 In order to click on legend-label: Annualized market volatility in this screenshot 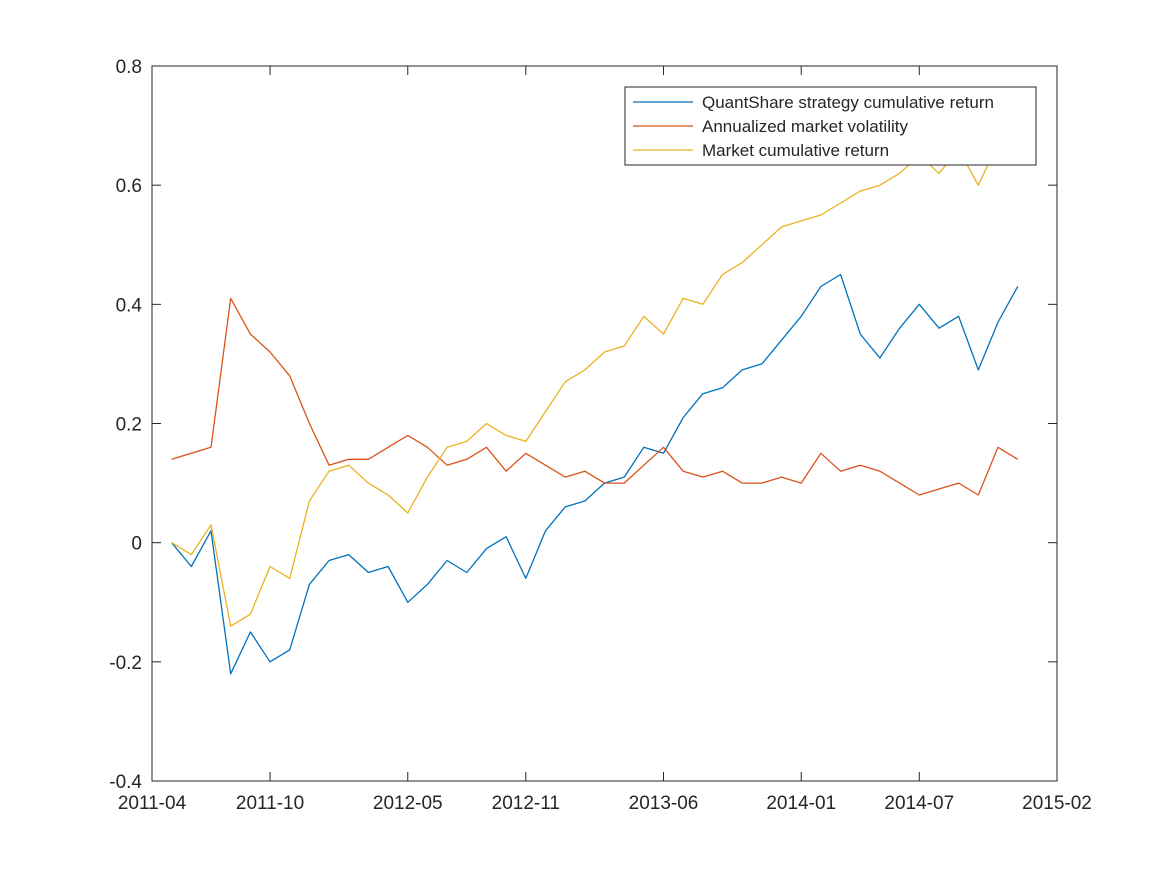, I will do `click(805, 126)`.